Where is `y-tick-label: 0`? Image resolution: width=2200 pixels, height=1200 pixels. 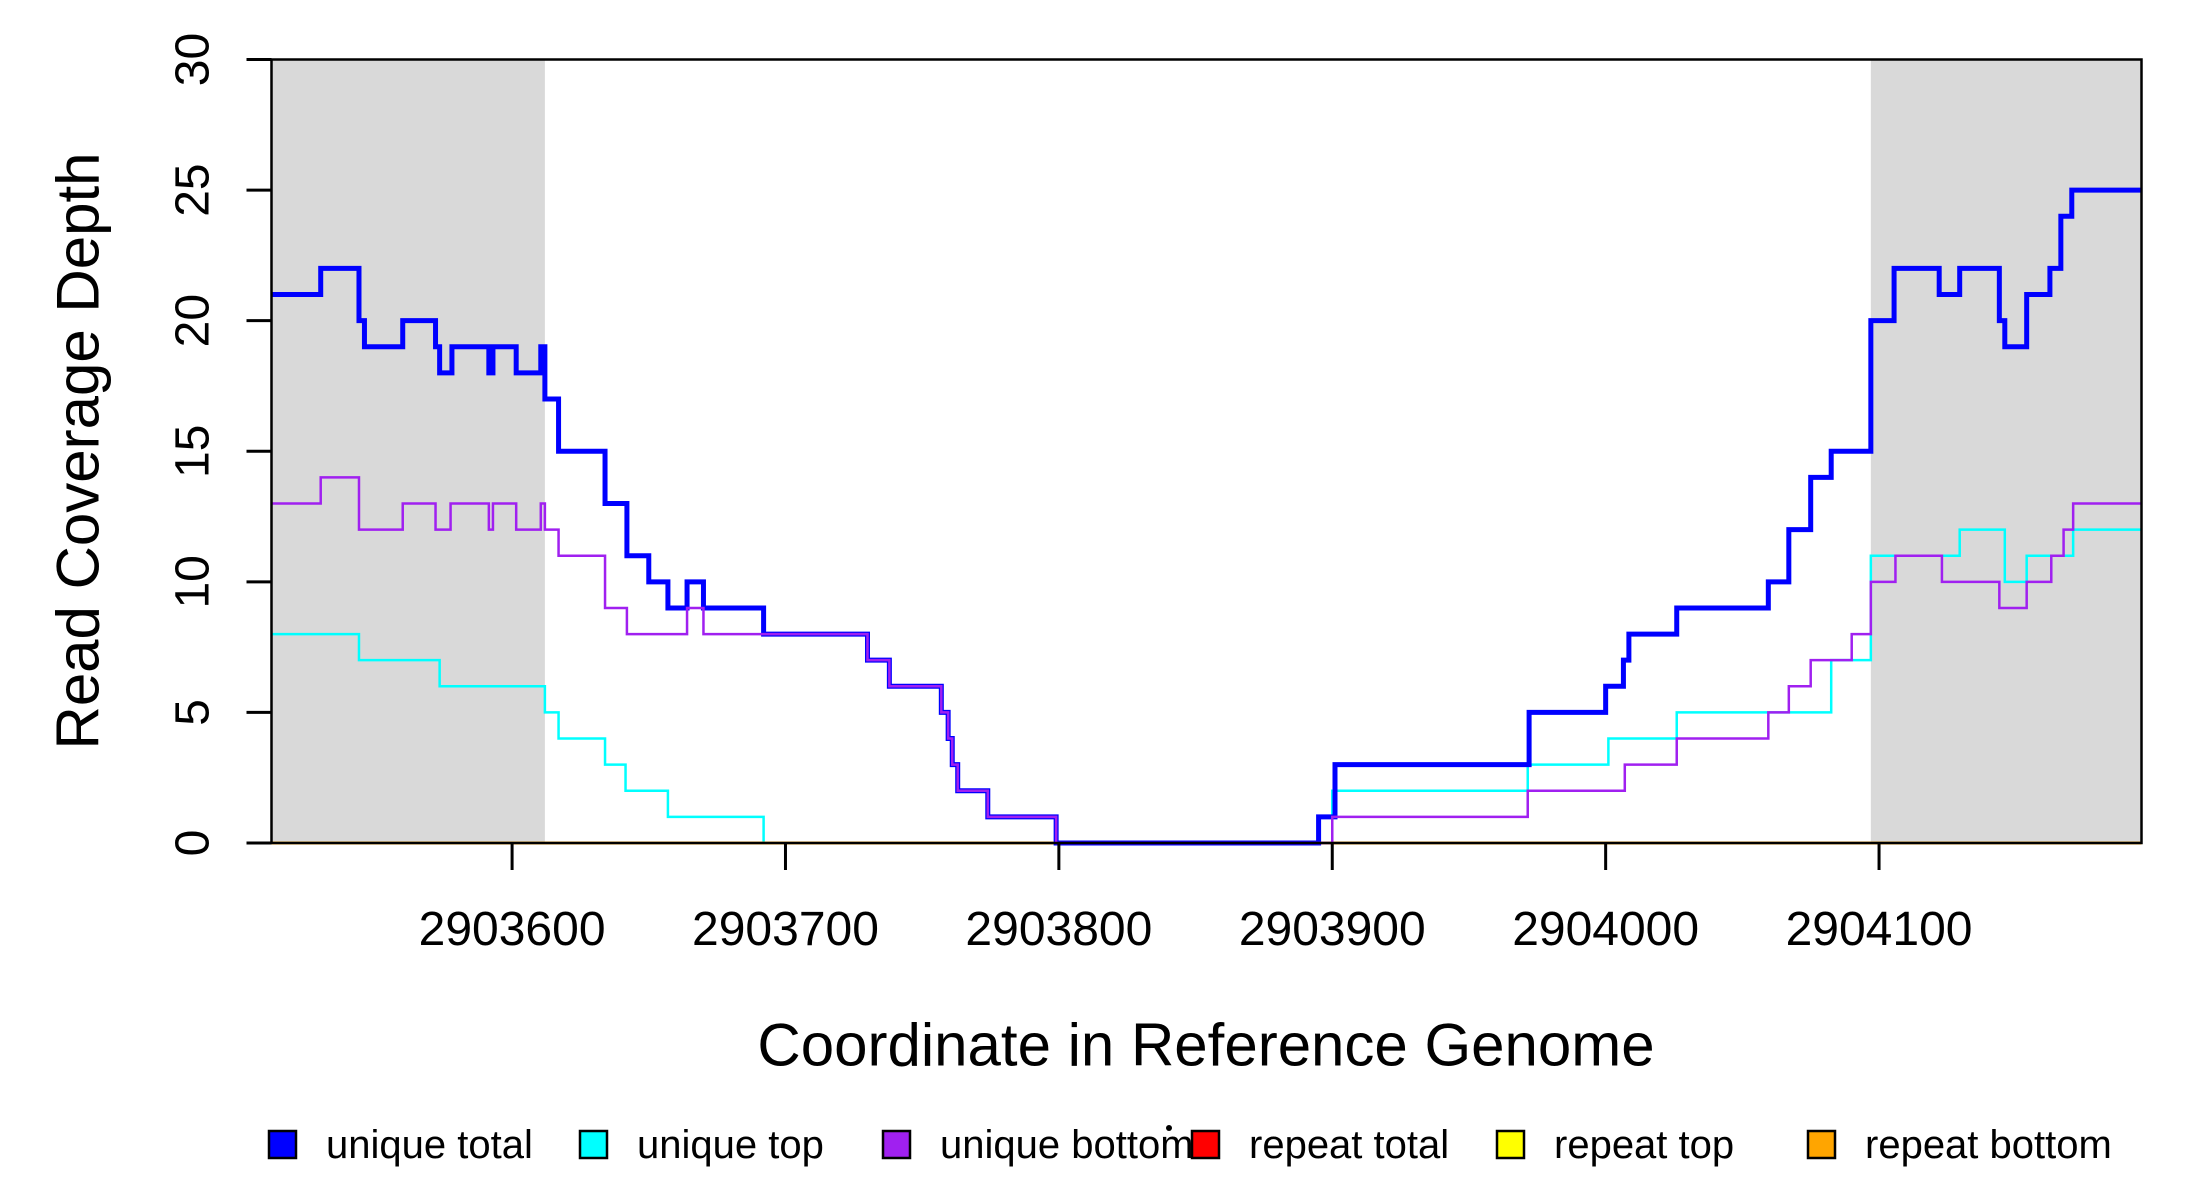 y-tick-label: 0 is located at coordinates (193, 843).